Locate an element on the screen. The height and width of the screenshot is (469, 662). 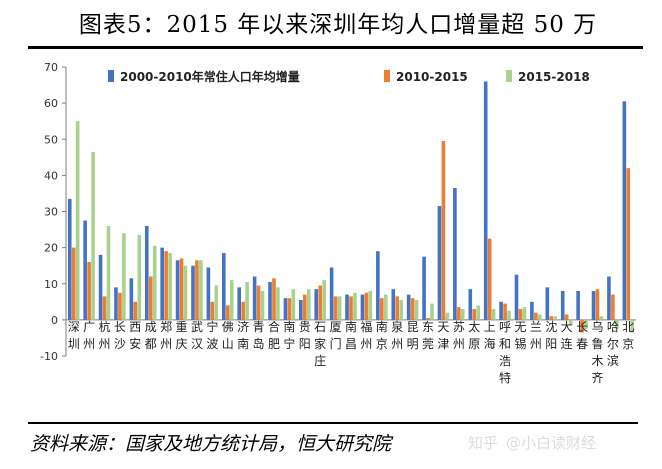
x-category-label: 武汉 is located at coordinates (197, 335).